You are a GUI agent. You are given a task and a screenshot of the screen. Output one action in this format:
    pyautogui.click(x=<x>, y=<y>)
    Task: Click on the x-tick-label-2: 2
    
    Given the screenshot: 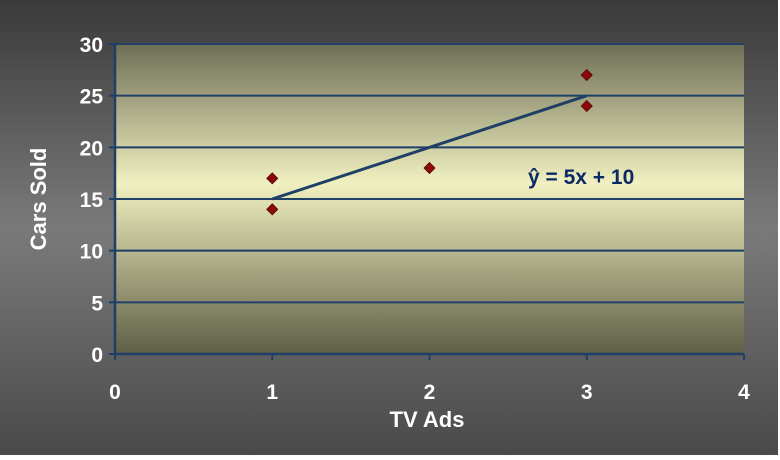 What is the action you would take?
    pyautogui.click(x=430, y=392)
    